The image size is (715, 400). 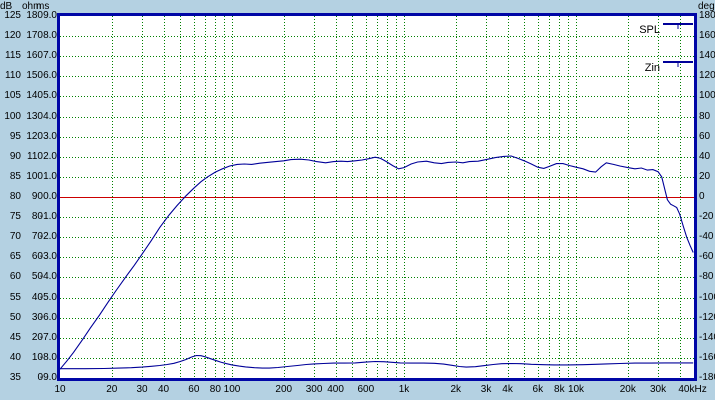 I want to click on y-axis-label-deg: -120, so click(x=707, y=317).